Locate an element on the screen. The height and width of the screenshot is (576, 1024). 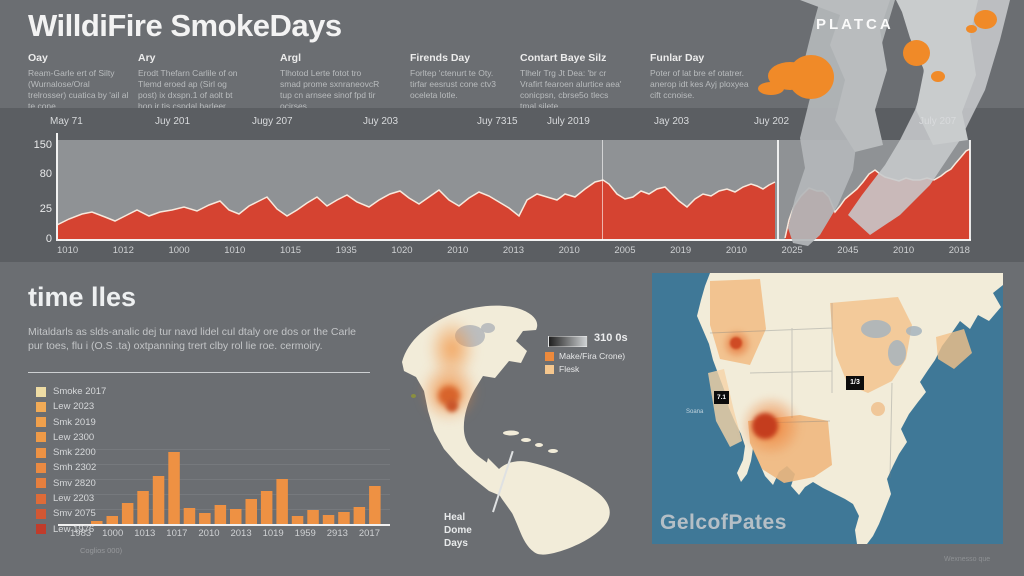
page-title: WilldiFire SmokeDays is located at coordinates (185, 25).